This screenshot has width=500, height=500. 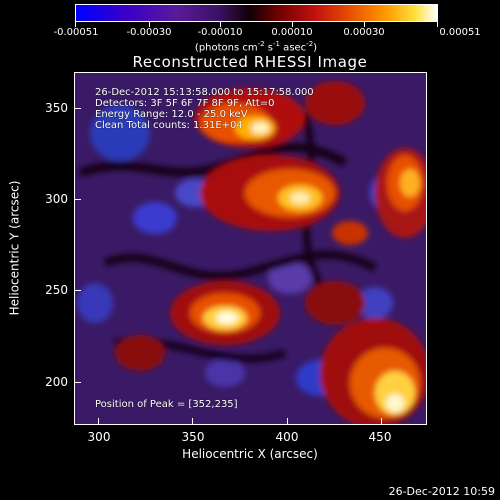 I want to click on info-clean-counts: Clean Total counts: 1.31E+04, so click(x=169, y=125).